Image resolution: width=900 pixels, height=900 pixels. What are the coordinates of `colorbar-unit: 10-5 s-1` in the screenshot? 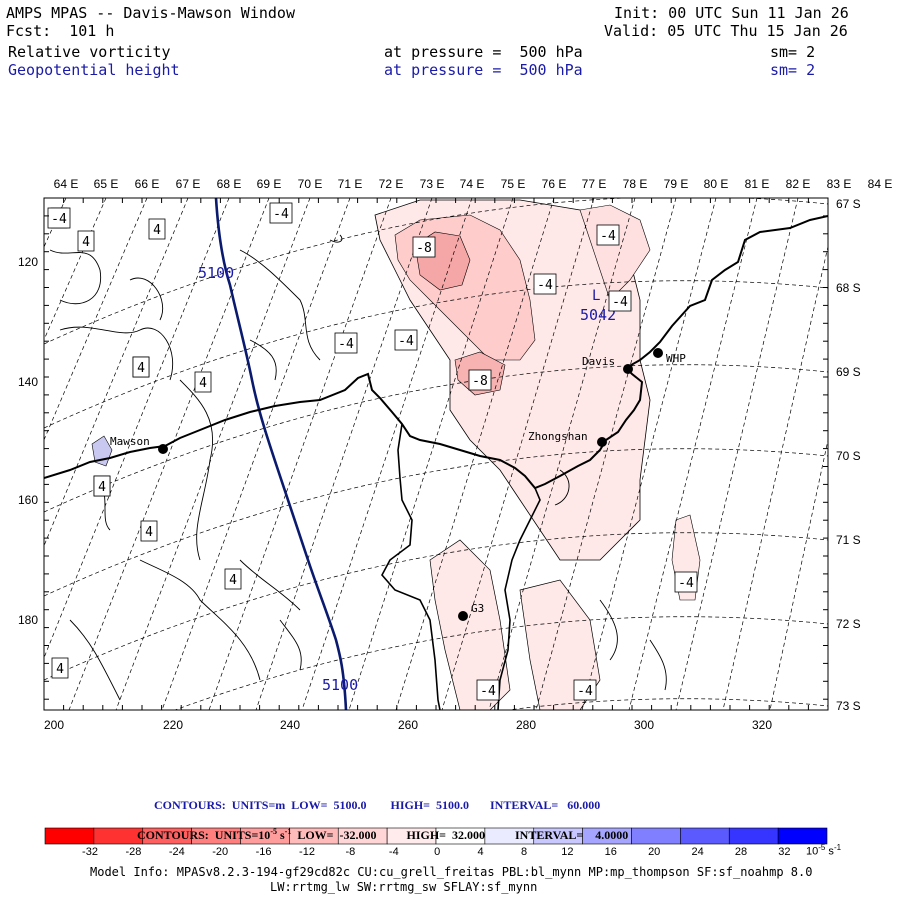 It's located at (823, 850).